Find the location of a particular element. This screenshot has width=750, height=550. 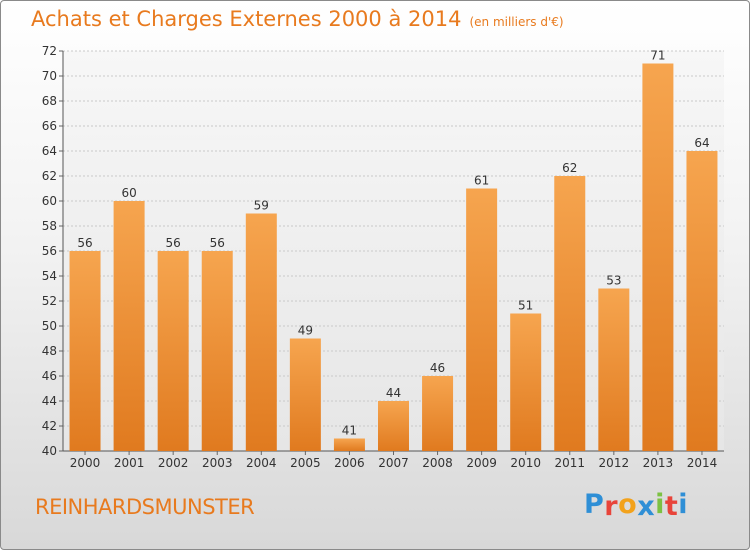

x-tick-label: 2001 is located at coordinates (129, 463).